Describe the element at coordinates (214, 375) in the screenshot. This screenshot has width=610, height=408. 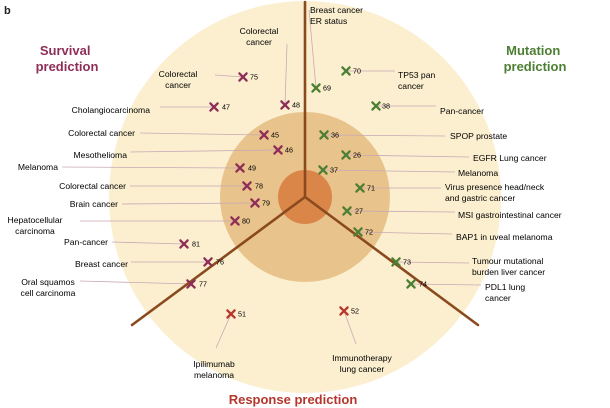
I see `label-line: melanoma` at that location.